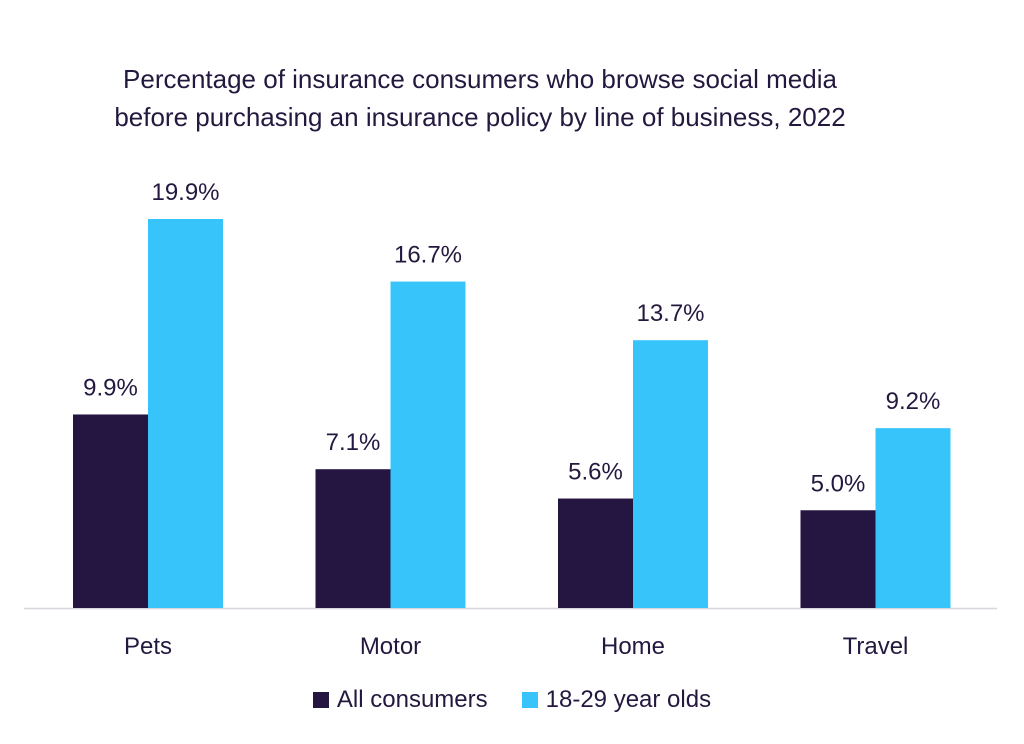  Describe the element at coordinates (633, 646) in the screenshot. I see `x-tick-label-home: Home` at that location.